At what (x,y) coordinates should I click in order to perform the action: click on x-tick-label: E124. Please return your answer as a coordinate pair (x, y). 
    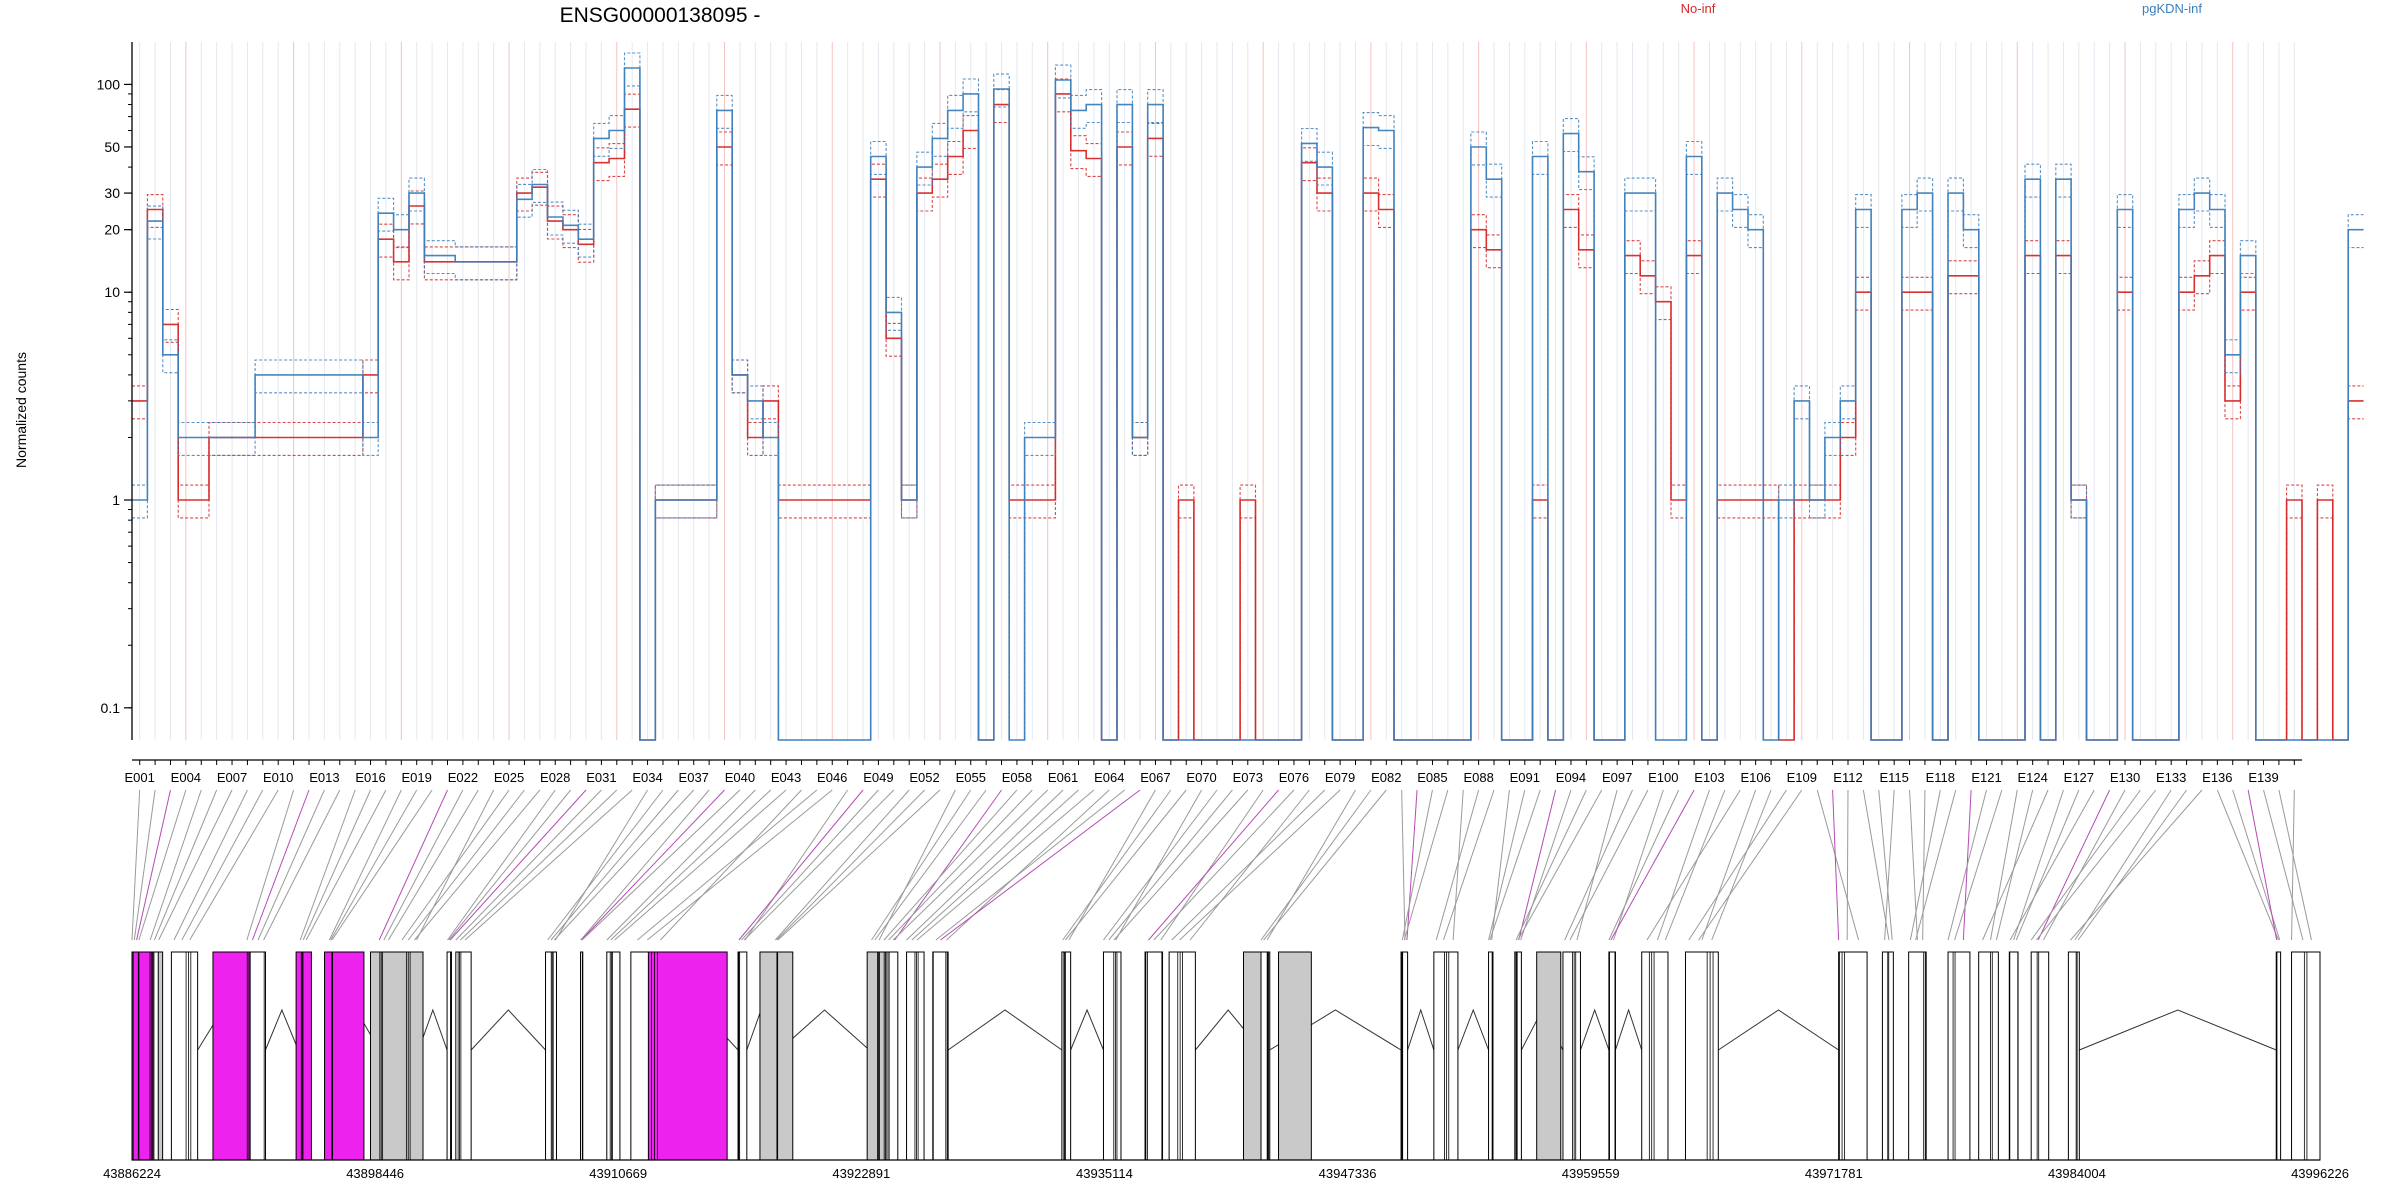
    Looking at the image, I should click on (2032, 777).